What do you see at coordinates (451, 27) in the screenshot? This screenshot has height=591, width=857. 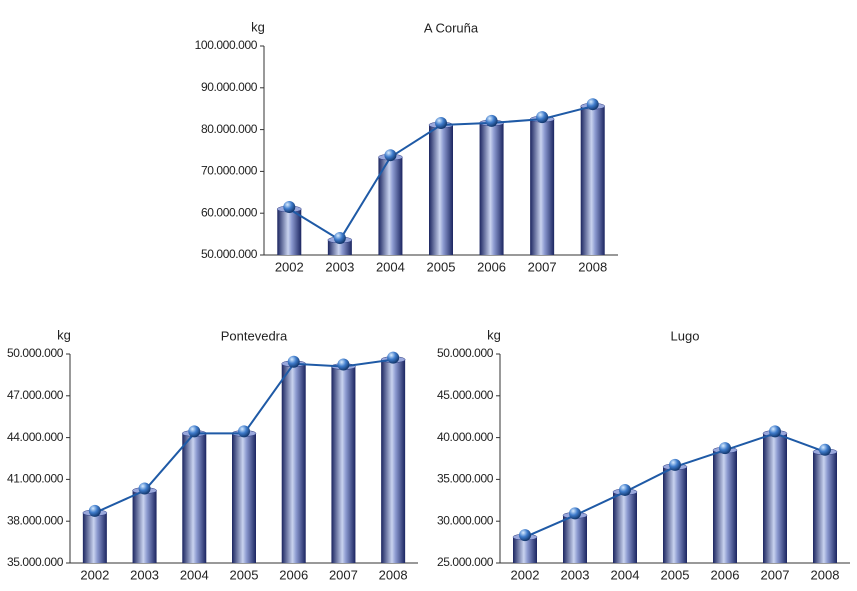 I see `chart-title: A Coruña` at bounding box center [451, 27].